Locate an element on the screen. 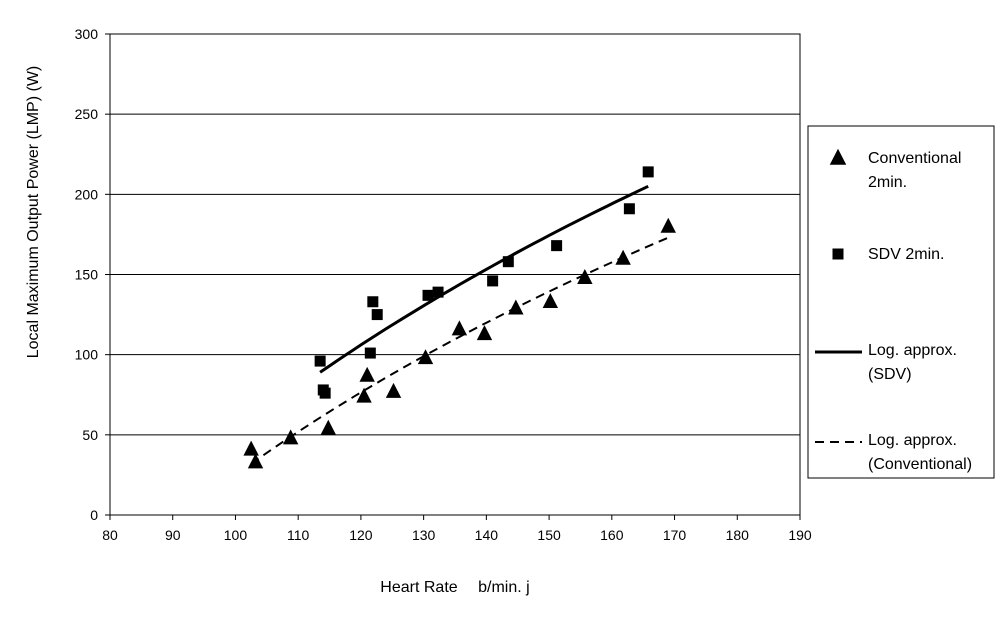 Image resolution: width=1000 pixels, height=631 pixels. y-tick-label: 250 is located at coordinates (87, 114).